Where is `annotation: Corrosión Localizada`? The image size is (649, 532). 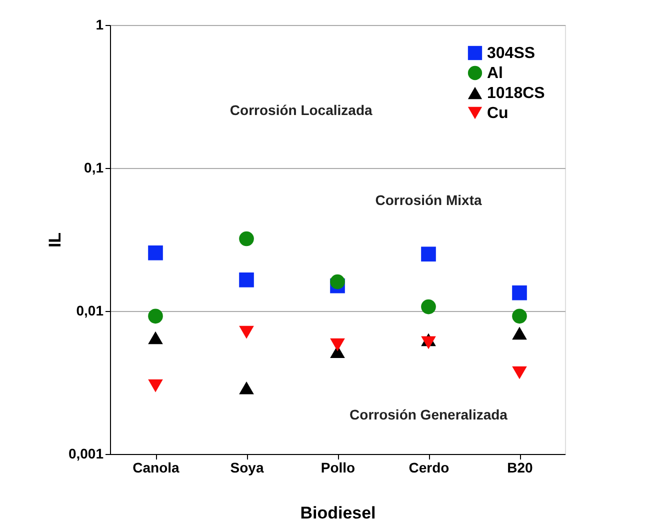
annotation: Corrosión Localizada is located at coordinates (301, 110).